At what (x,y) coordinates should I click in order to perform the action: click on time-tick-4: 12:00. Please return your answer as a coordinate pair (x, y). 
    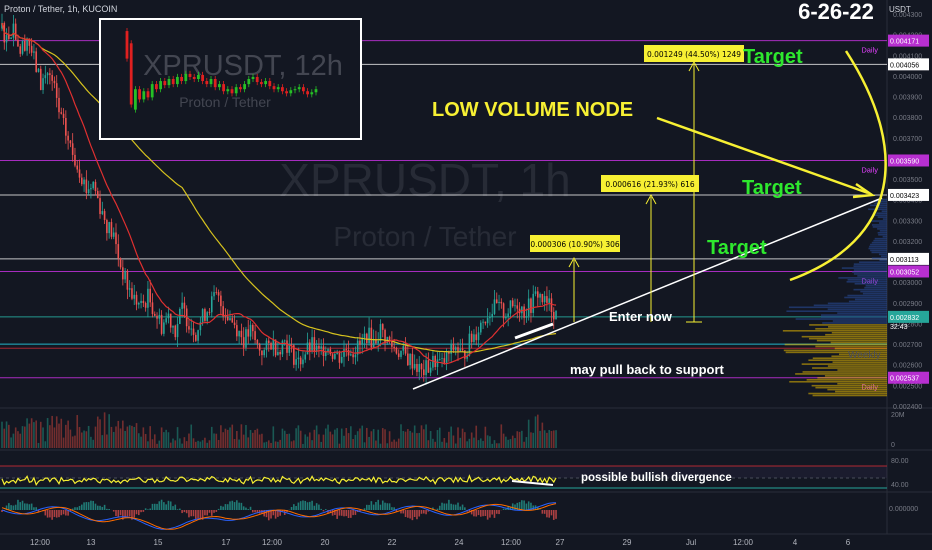
    Looking at the image, I should click on (272, 542).